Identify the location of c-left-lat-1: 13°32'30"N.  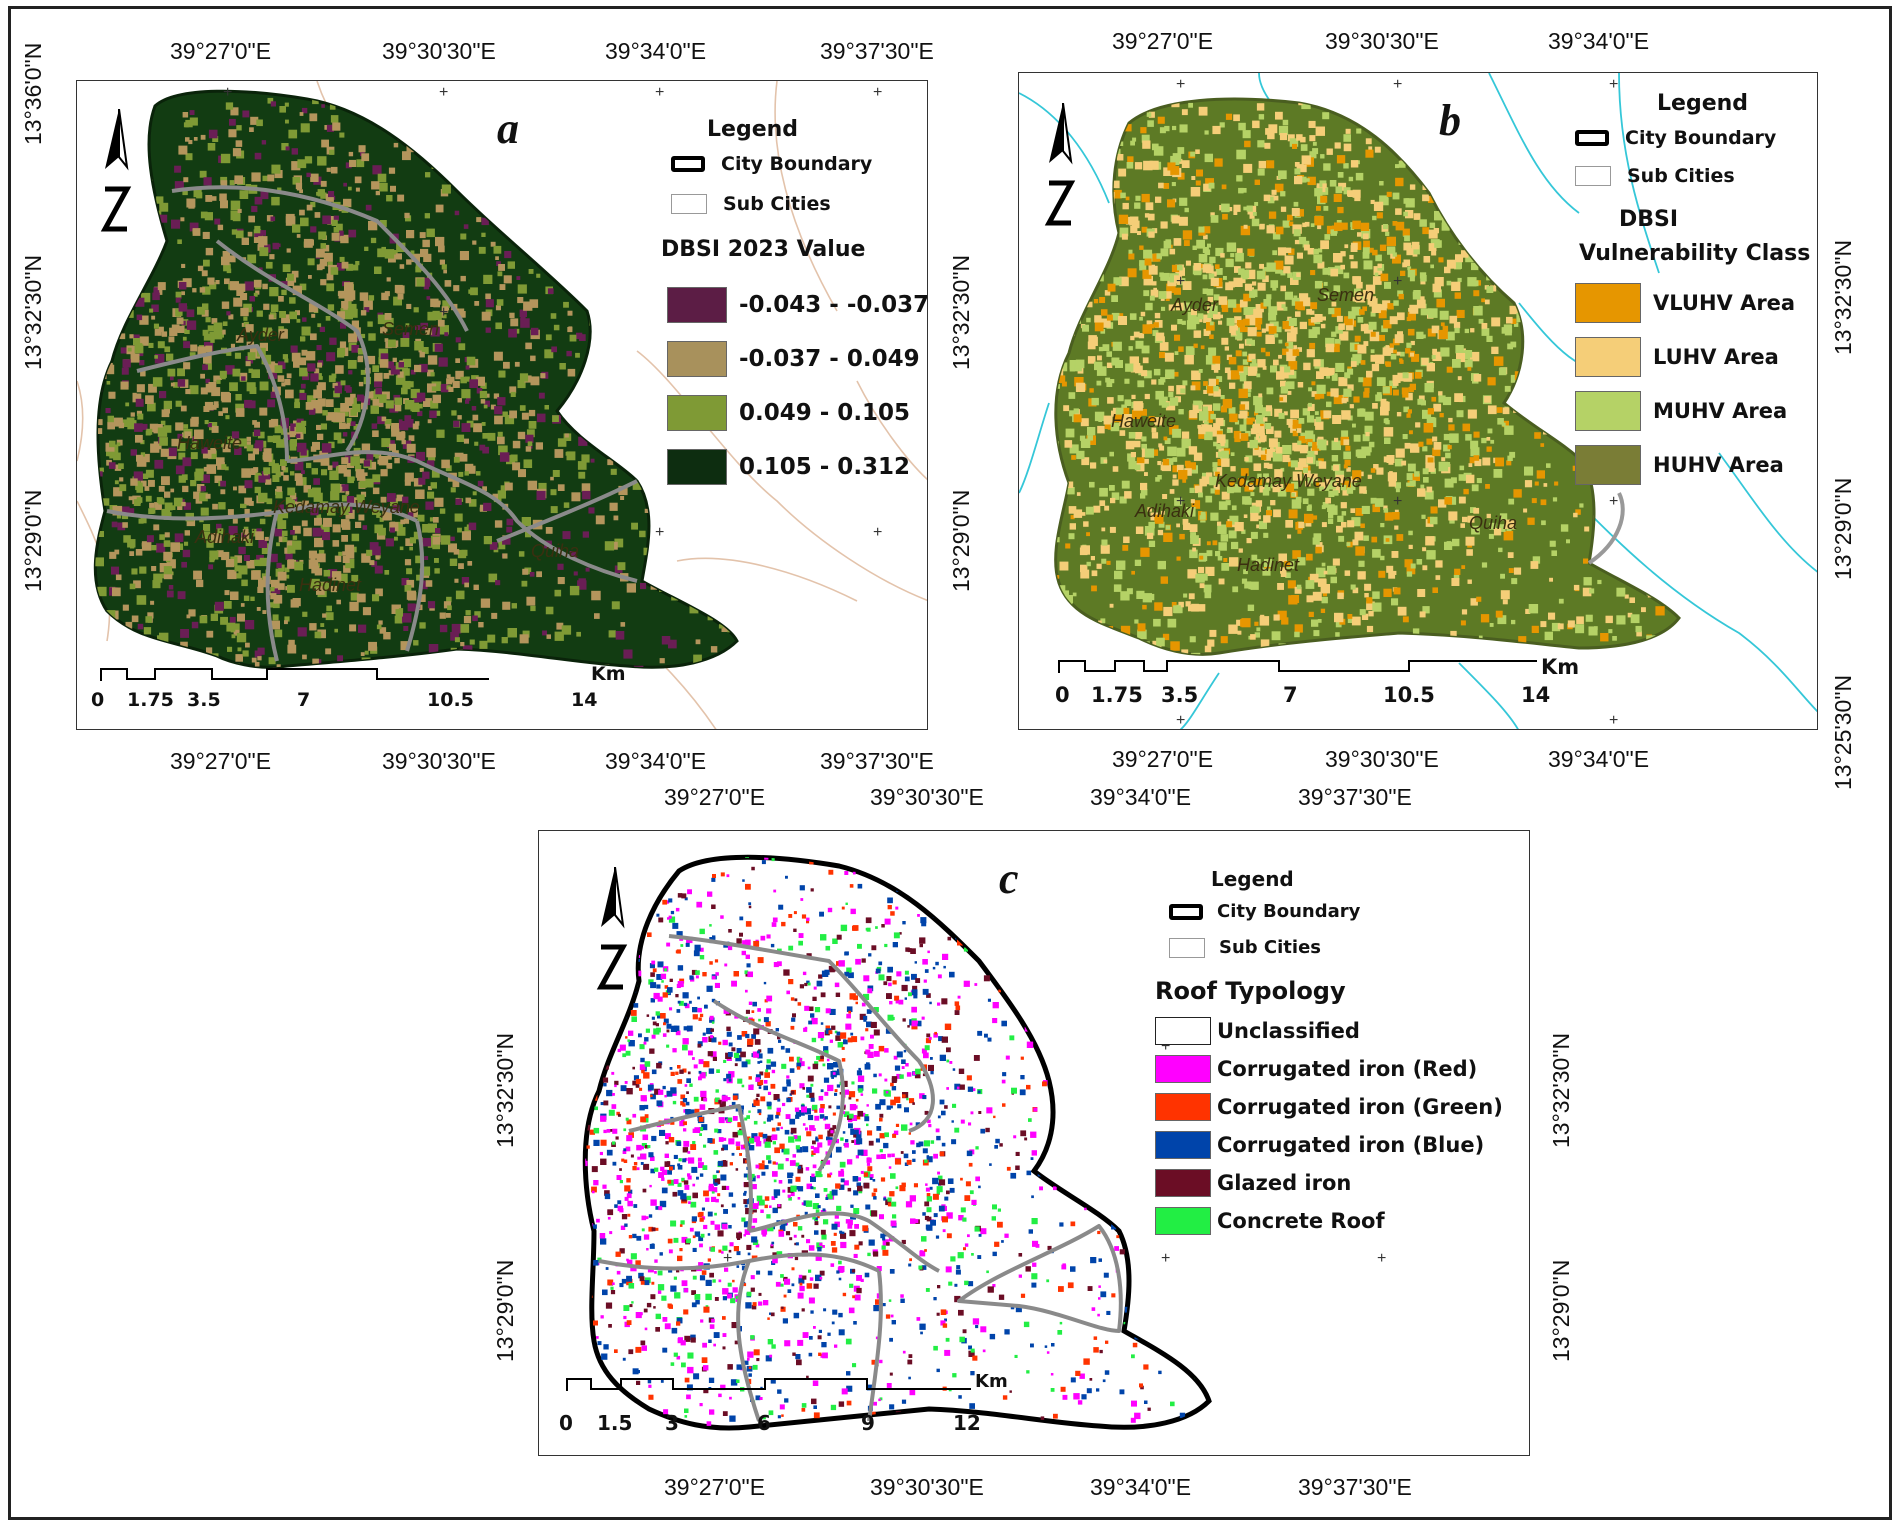
(505, 1090).